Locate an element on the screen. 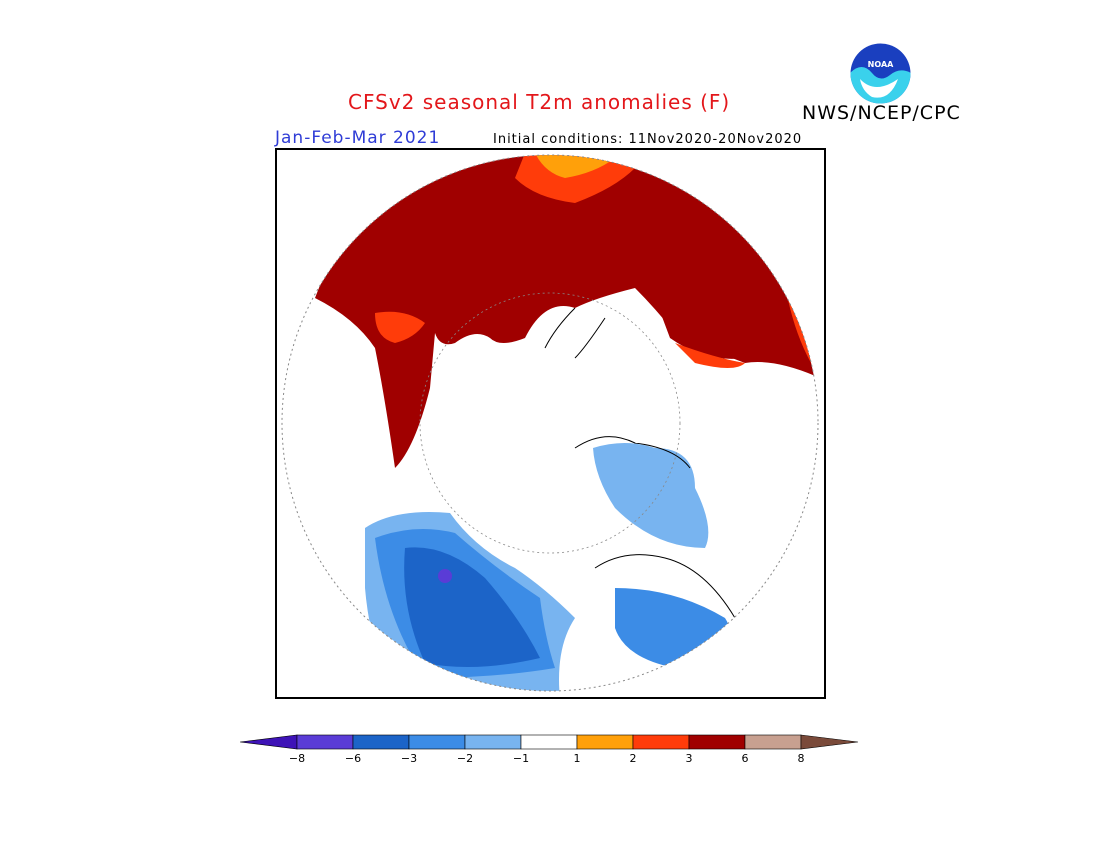 This screenshot has width=1100, height=850. season-label: Jan-Feb-Mar 2021 is located at coordinates (358, 138).